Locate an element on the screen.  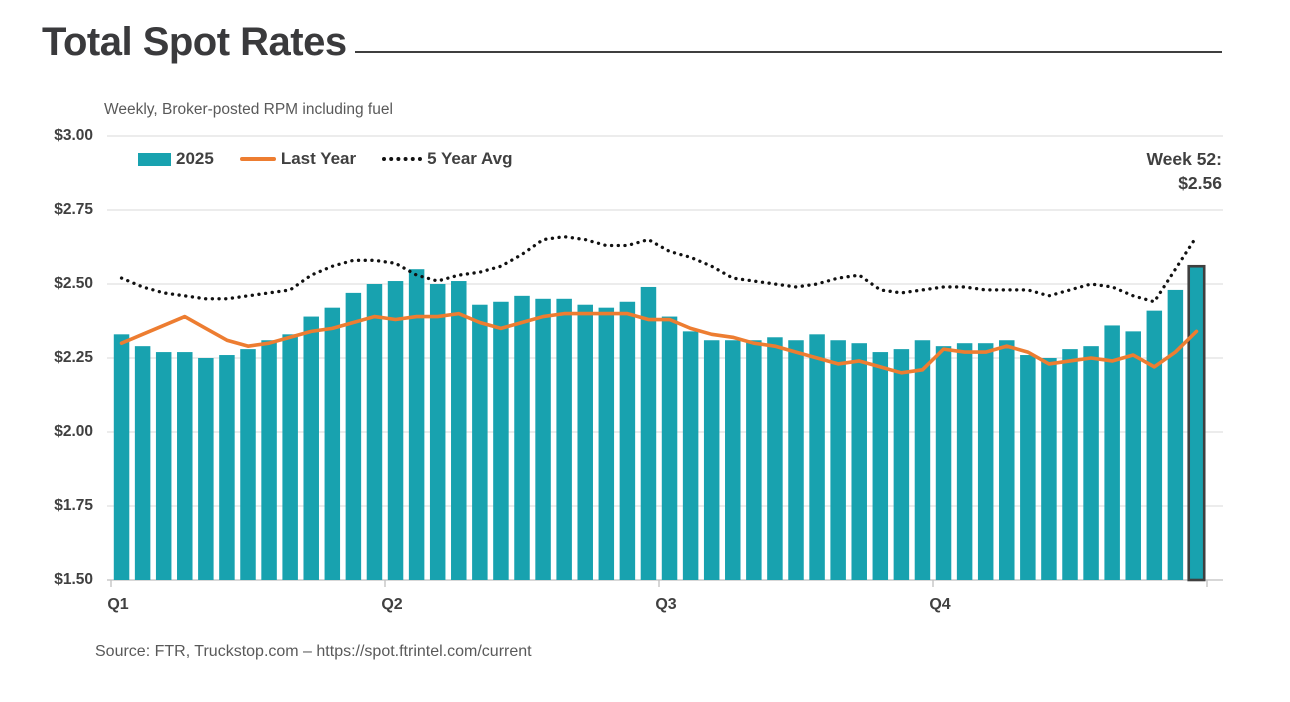
x-tick-label-q3: Q3 is located at coordinates (666, 604).